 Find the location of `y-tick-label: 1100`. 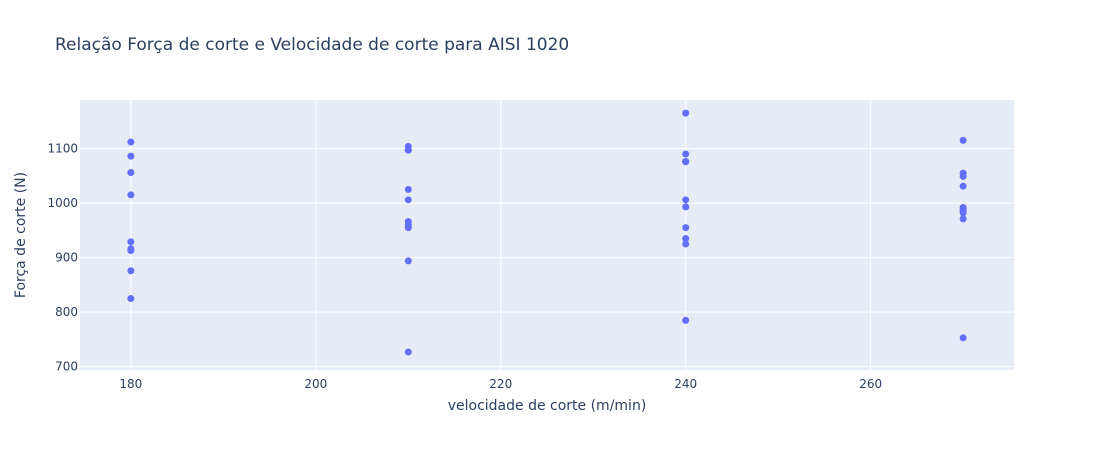

y-tick-label: 1100 is located at coordinates (62, 149).